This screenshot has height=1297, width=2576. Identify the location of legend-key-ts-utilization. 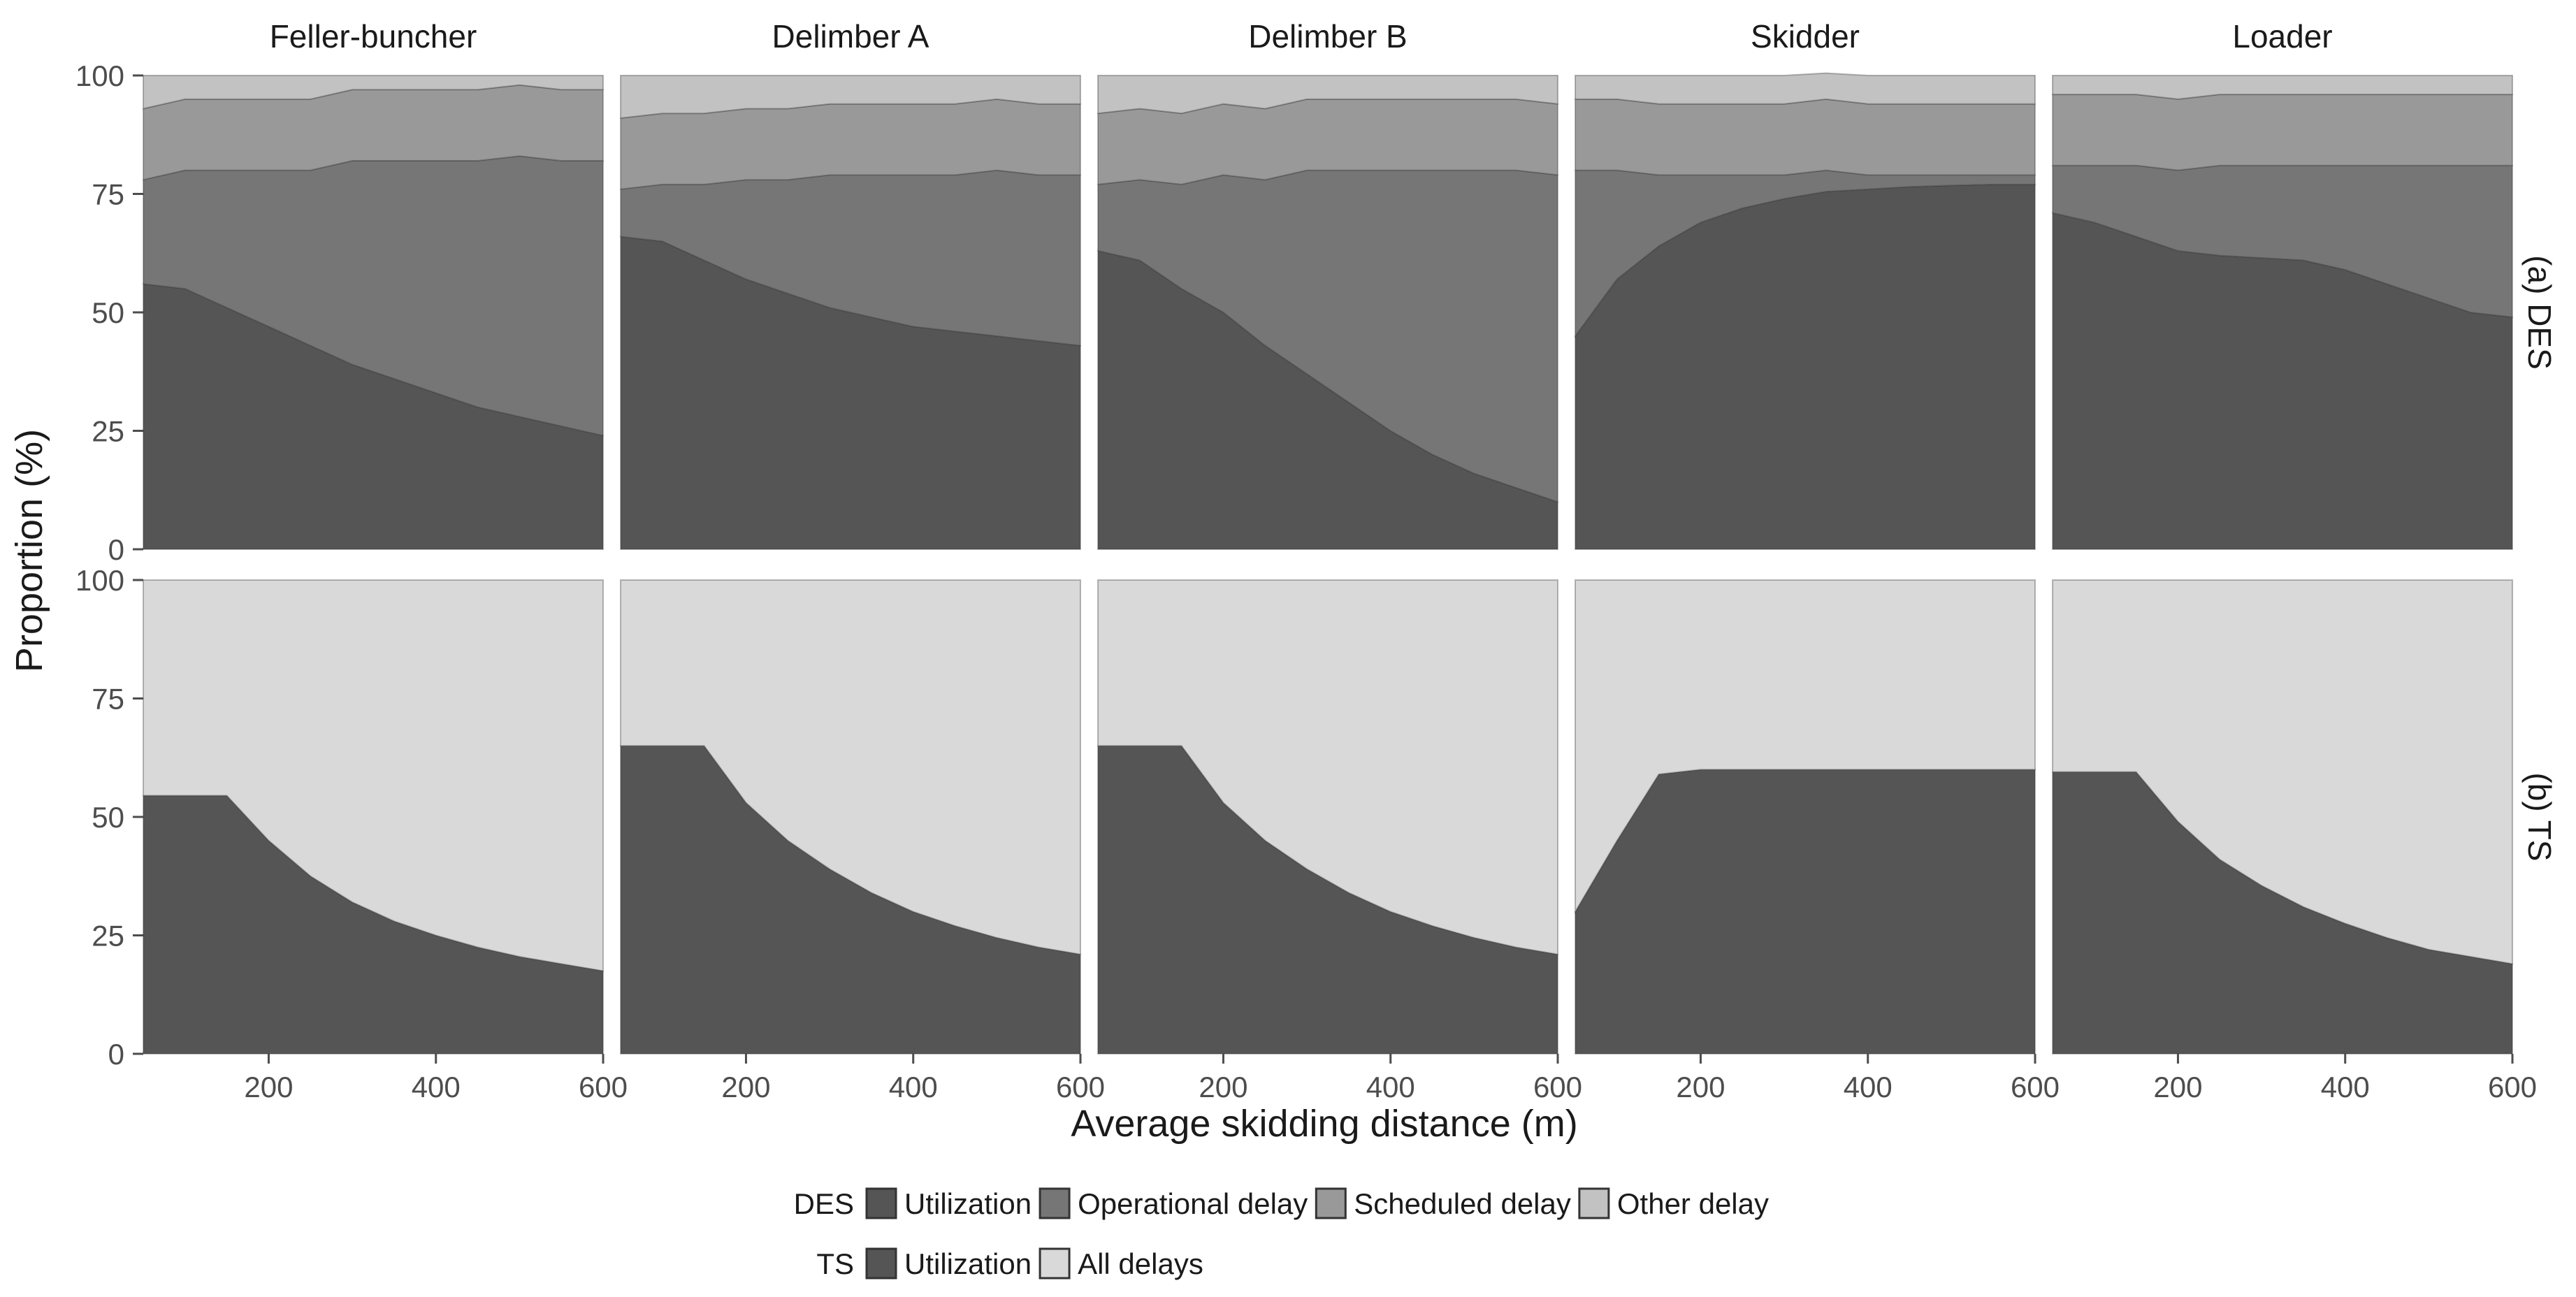
(881, 1264).